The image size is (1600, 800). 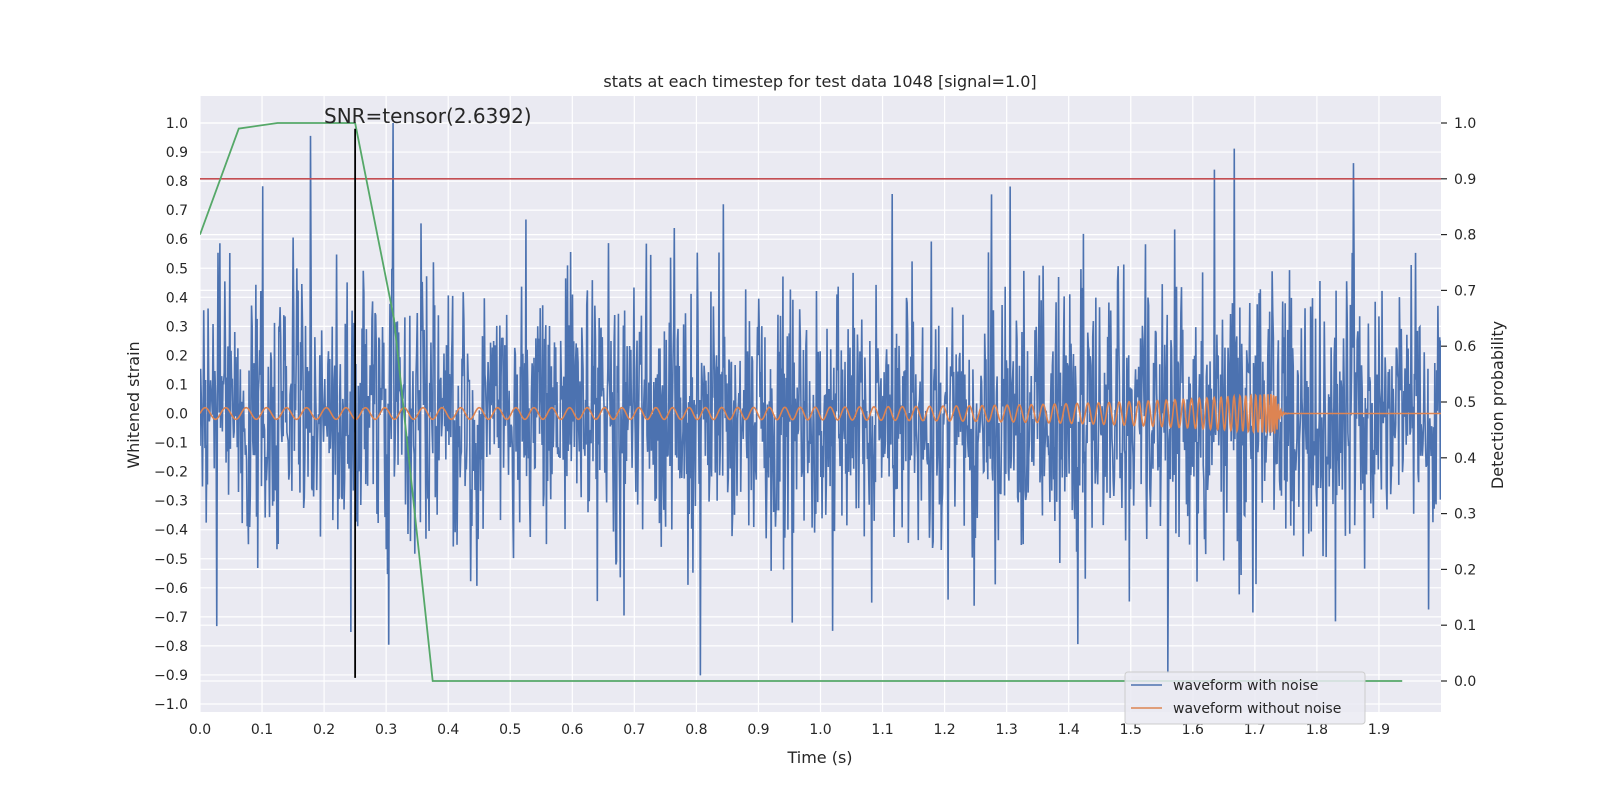 What do you see at coordinates (324, 730) in the screenshot?
I see `x-tick-label: 0.2` at bounding box center [324, 730].